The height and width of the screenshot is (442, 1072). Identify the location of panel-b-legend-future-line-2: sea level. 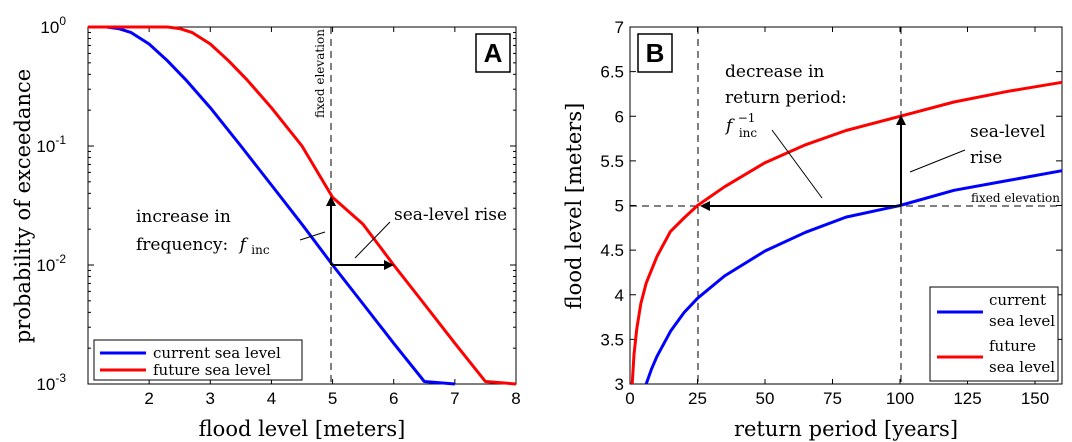
(1022, 367).